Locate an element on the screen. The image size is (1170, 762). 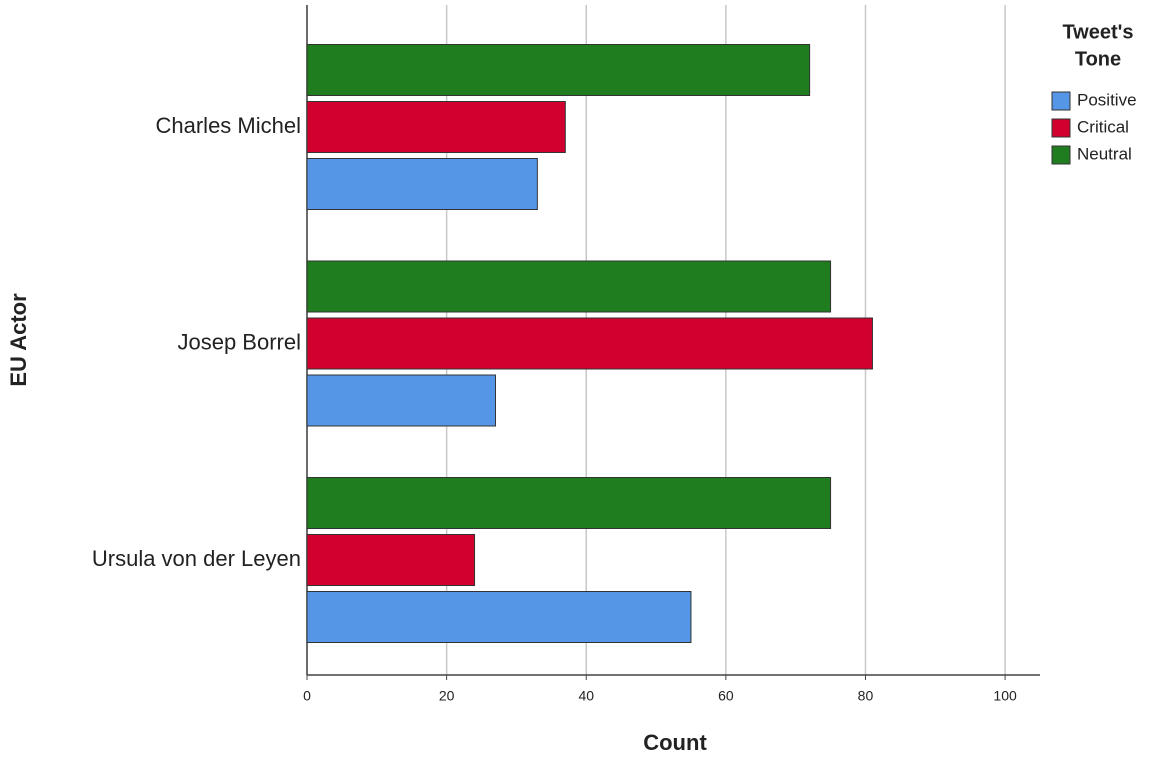
x-tick-label: 80 is located at coordinates (866, 696).